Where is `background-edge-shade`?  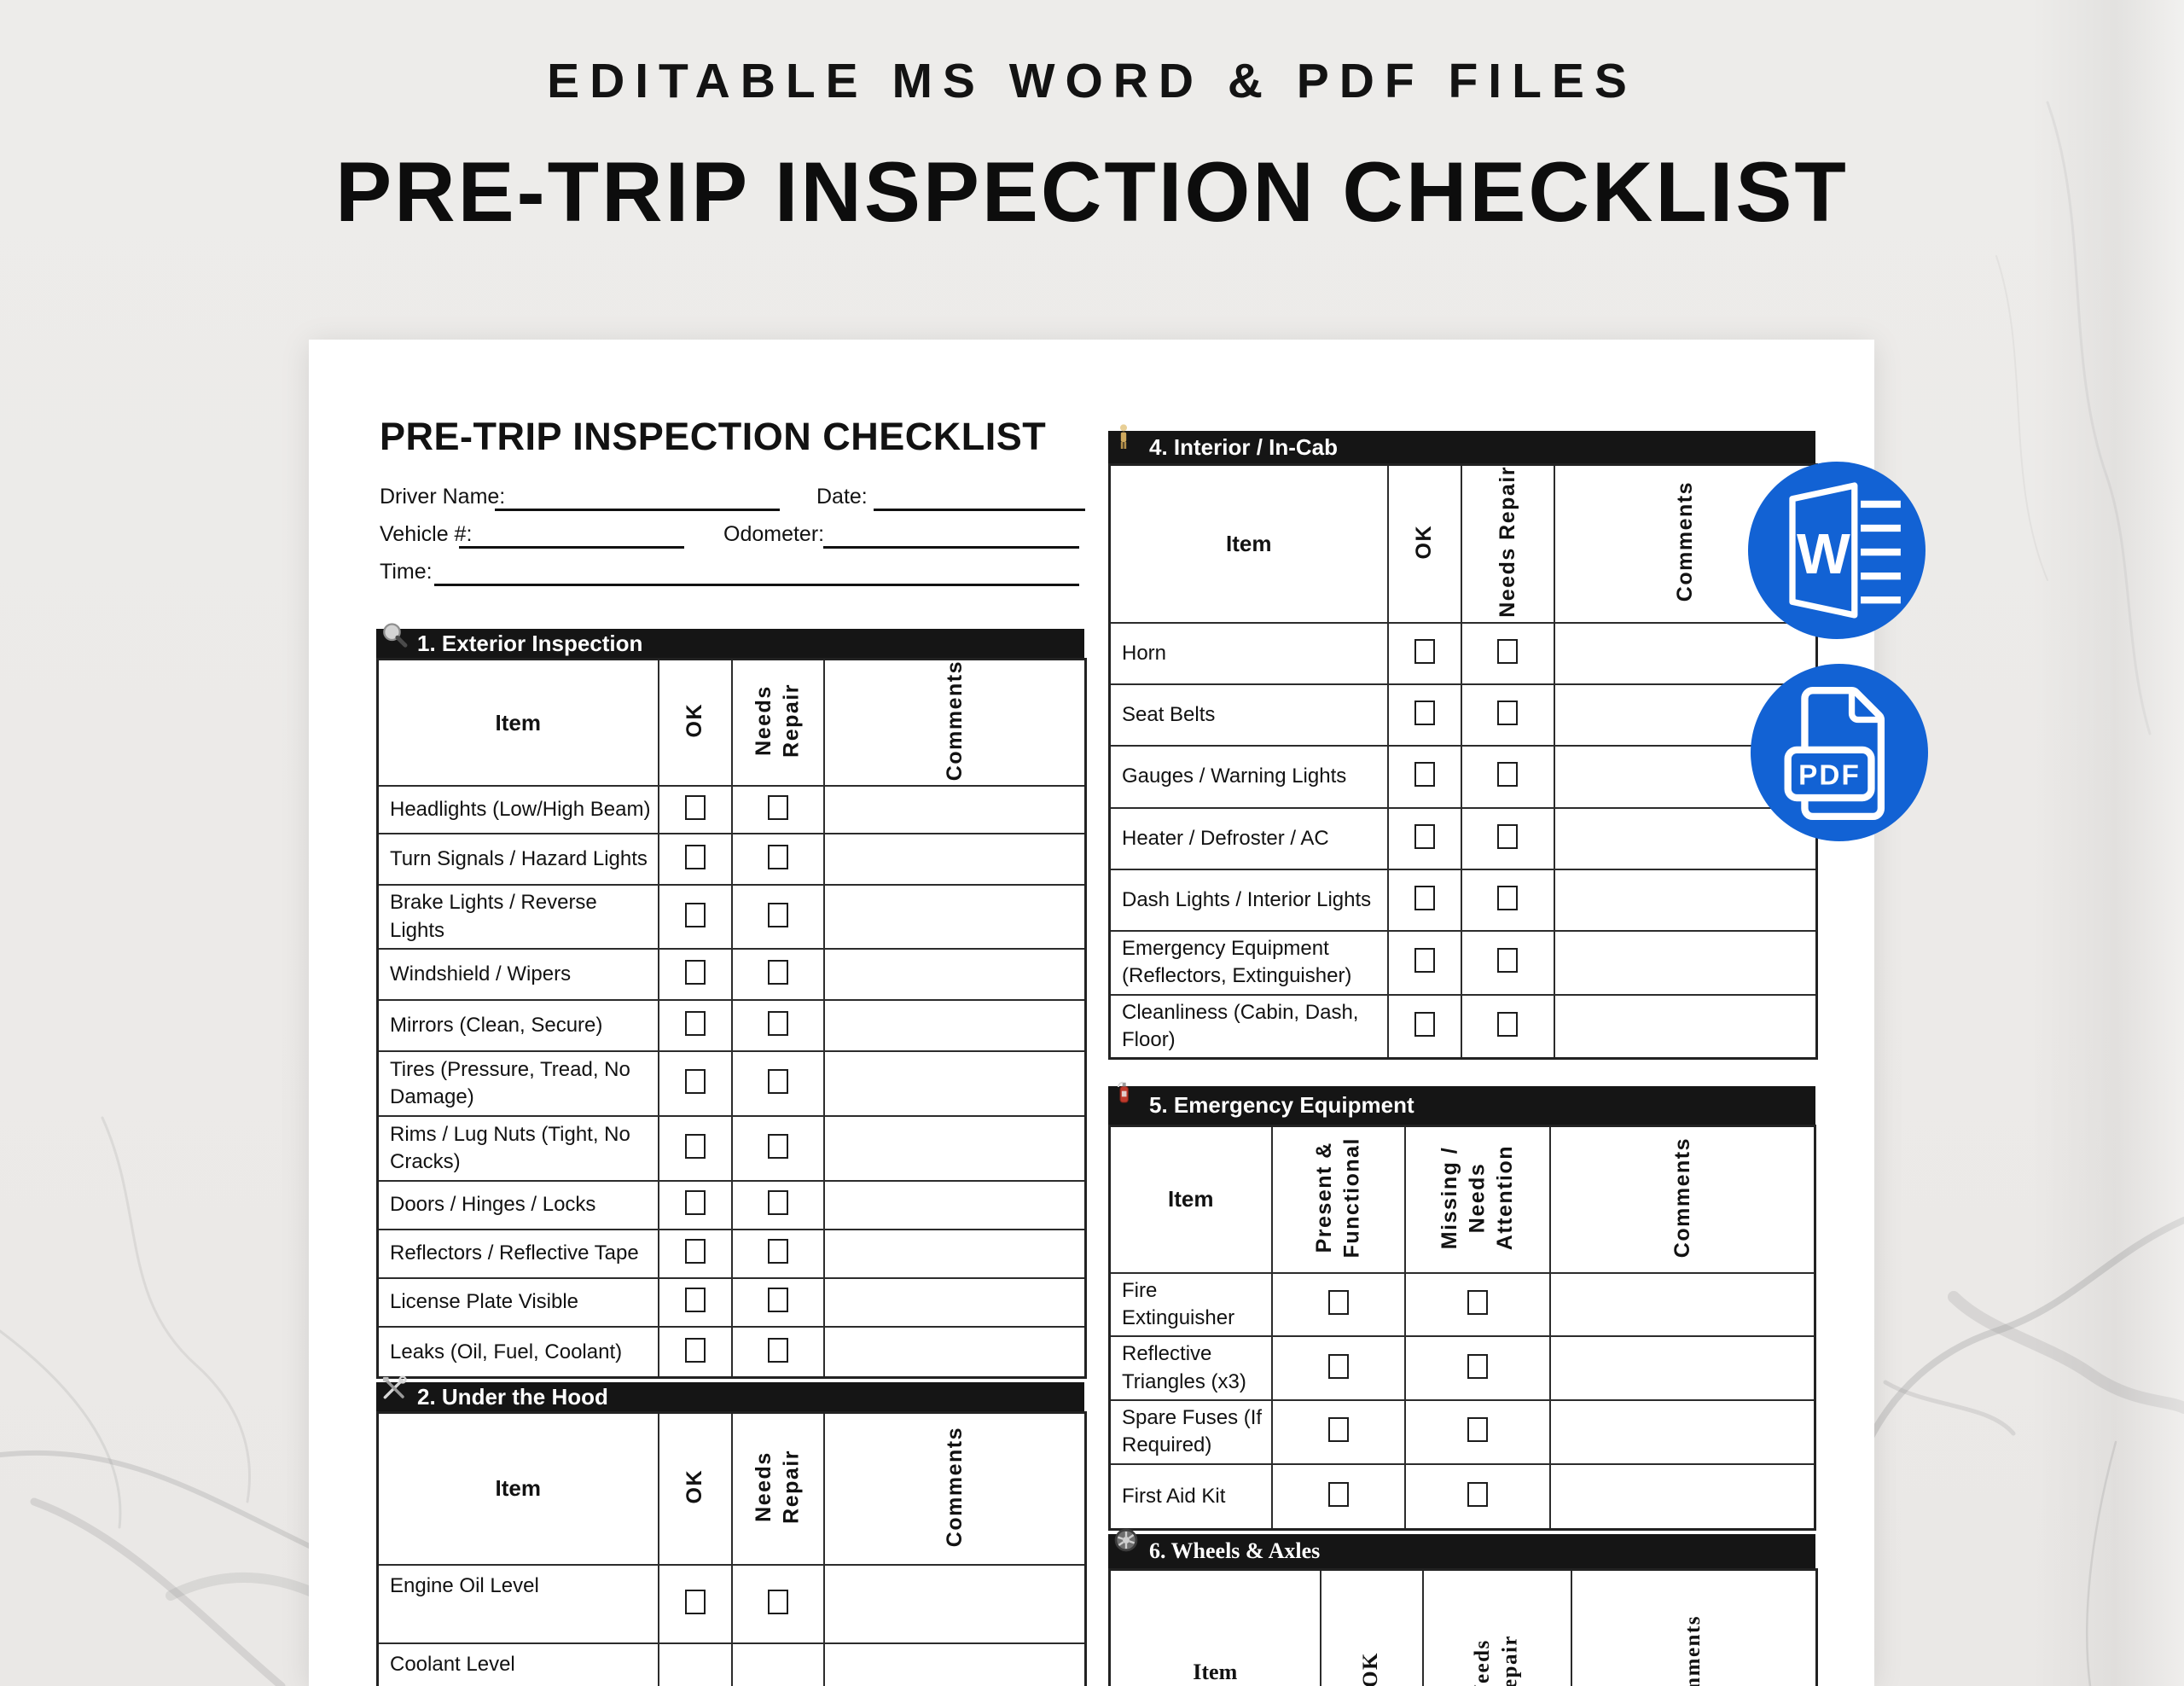
background-edge-shade is located at coordinates (2107, 843).